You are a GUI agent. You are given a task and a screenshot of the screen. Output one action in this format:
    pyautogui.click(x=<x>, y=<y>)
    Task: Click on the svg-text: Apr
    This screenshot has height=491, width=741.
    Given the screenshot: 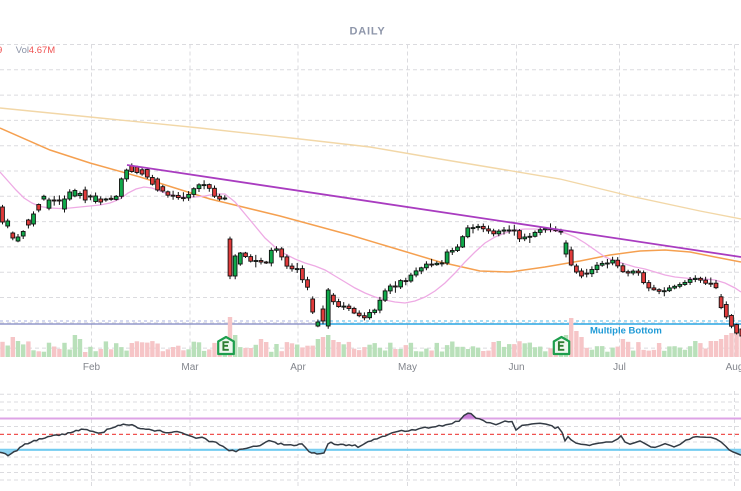 What is the action you would take?
    pyautogui.click(x=298, y=367)
    